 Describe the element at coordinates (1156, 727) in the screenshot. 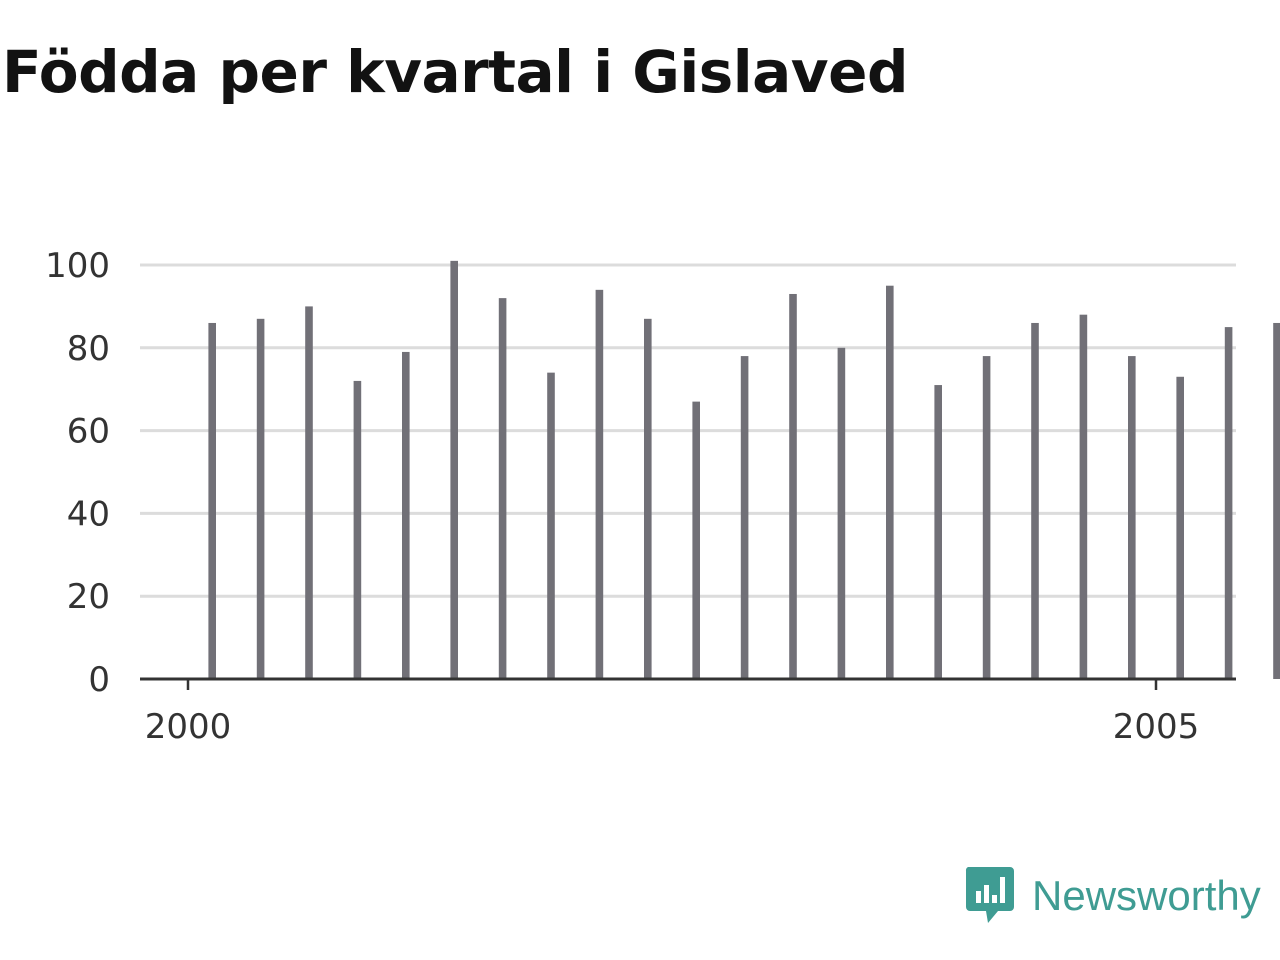

I see `x-tick-label: 2005` at that location.